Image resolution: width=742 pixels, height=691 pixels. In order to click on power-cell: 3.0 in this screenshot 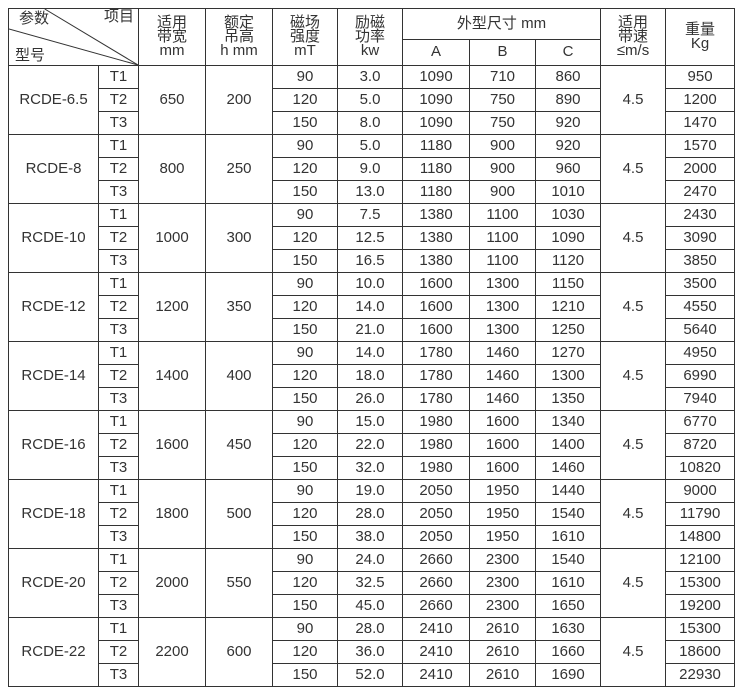, I will do `click(370, 77)`.